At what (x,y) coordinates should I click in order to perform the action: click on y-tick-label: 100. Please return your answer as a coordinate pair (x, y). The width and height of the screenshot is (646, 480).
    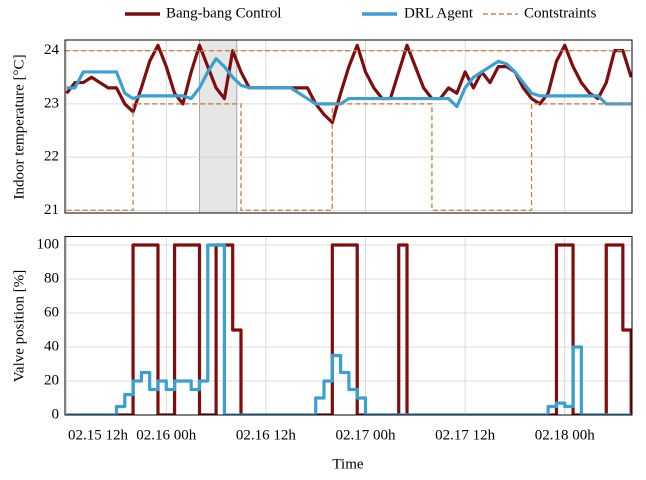
    Looking at the image, I should click on (48, 244).